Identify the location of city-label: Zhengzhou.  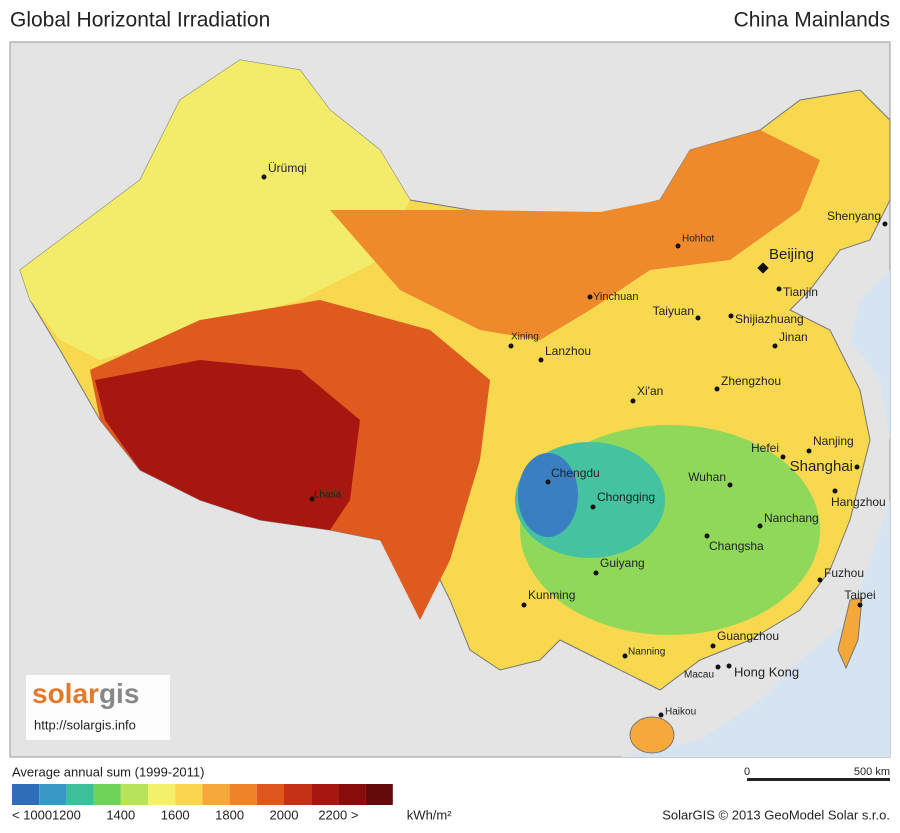
(751, 381).